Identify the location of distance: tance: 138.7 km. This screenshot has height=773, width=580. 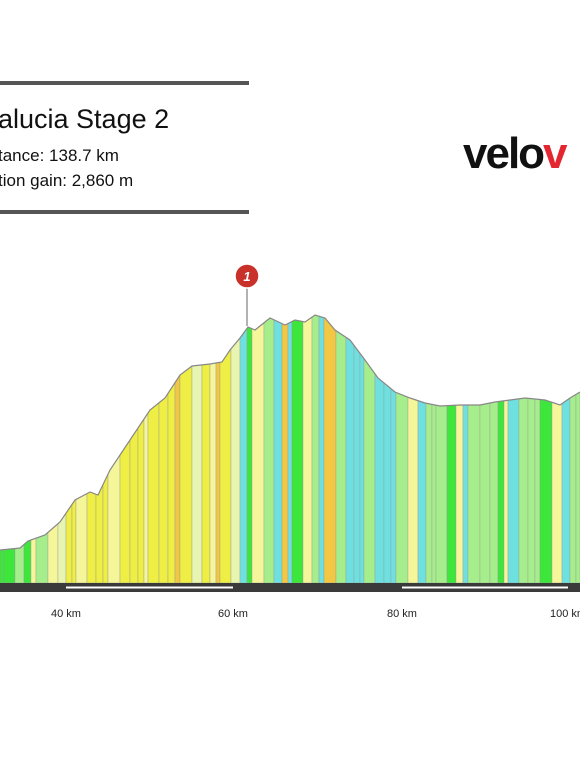
(59, 155).